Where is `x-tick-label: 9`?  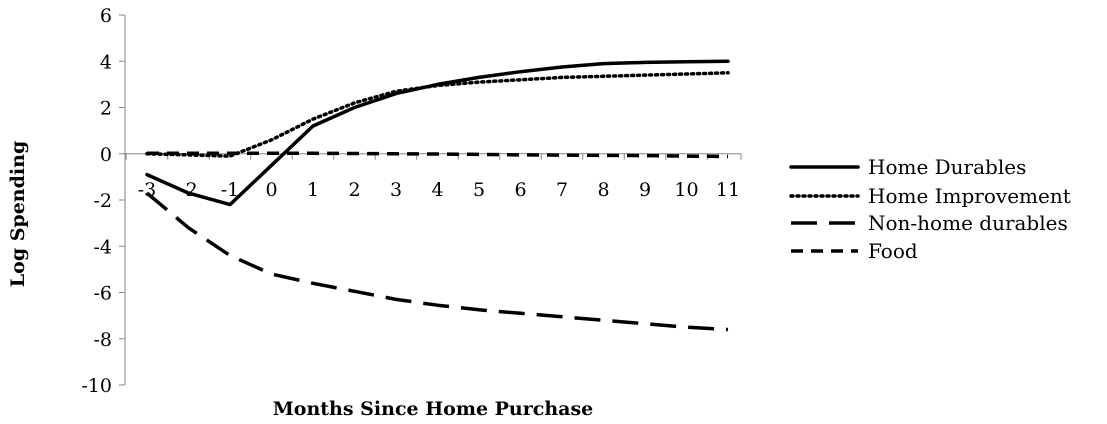 x-tick-label: 9 is located at coordinates (645, 190).